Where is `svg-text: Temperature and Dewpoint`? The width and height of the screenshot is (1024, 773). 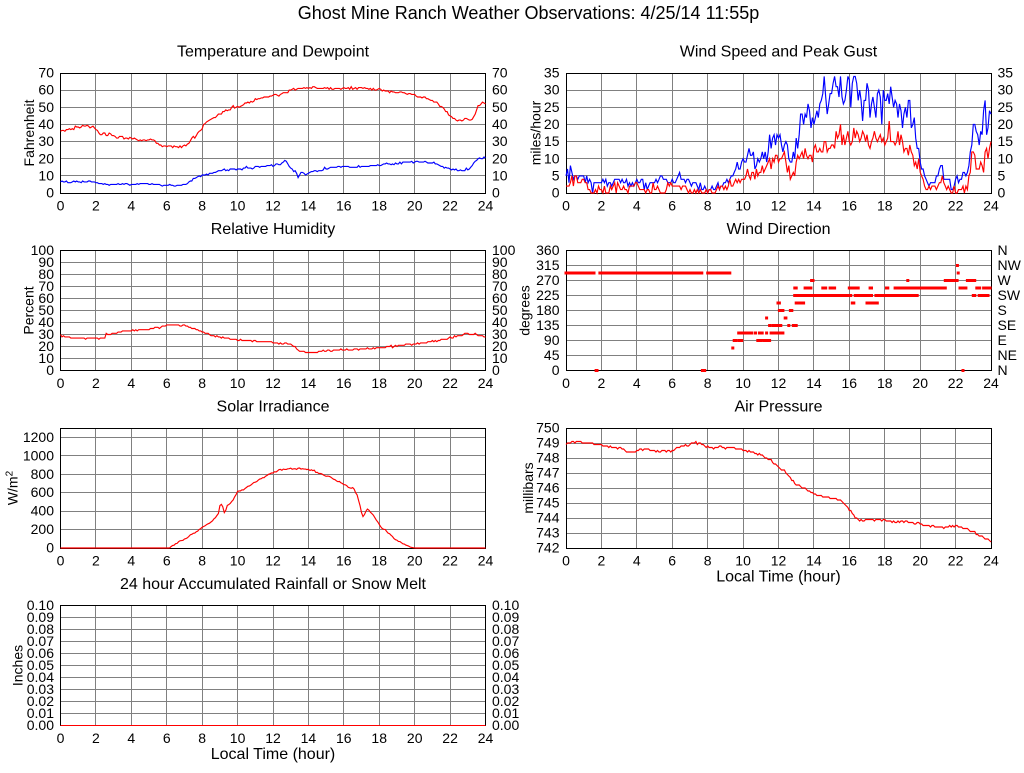 svg-text: Temperature and Dewpoint is located at coordinates (273, 52).